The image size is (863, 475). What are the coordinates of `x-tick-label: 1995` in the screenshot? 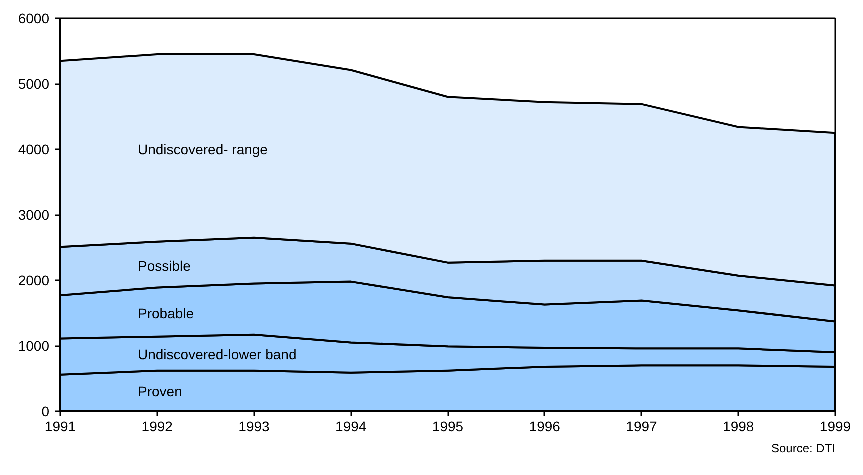 It's located at (448, 426).